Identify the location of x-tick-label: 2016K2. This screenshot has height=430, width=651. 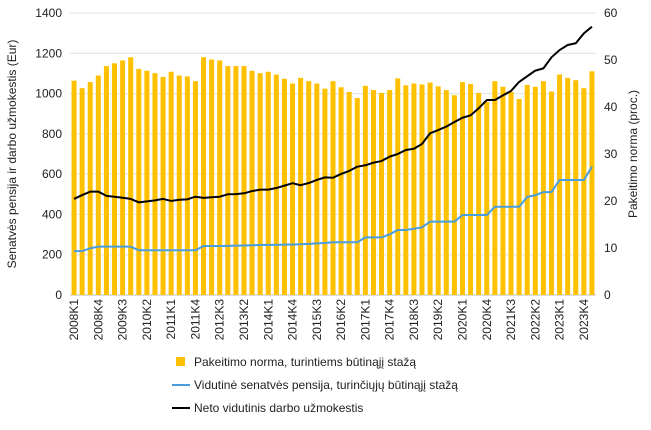
(341, 320).